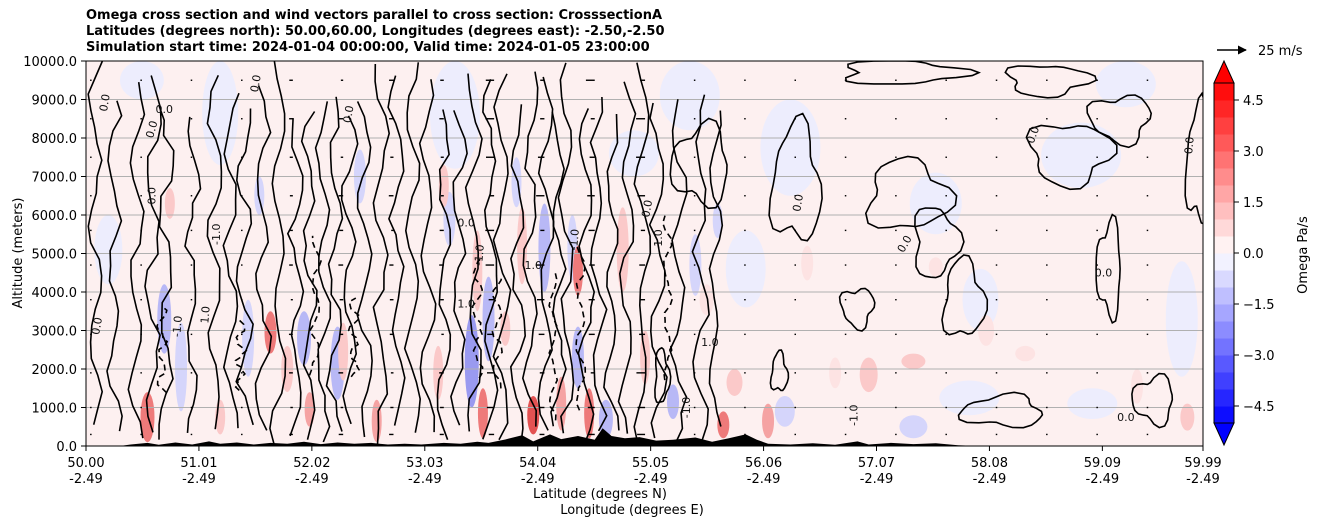 This screenshot has height=526, width=1320. What do you see at coordinates (1189, 145) in the screenshot?
I see `contour-label-23: 0.0` at bounding box center [1189, 145].